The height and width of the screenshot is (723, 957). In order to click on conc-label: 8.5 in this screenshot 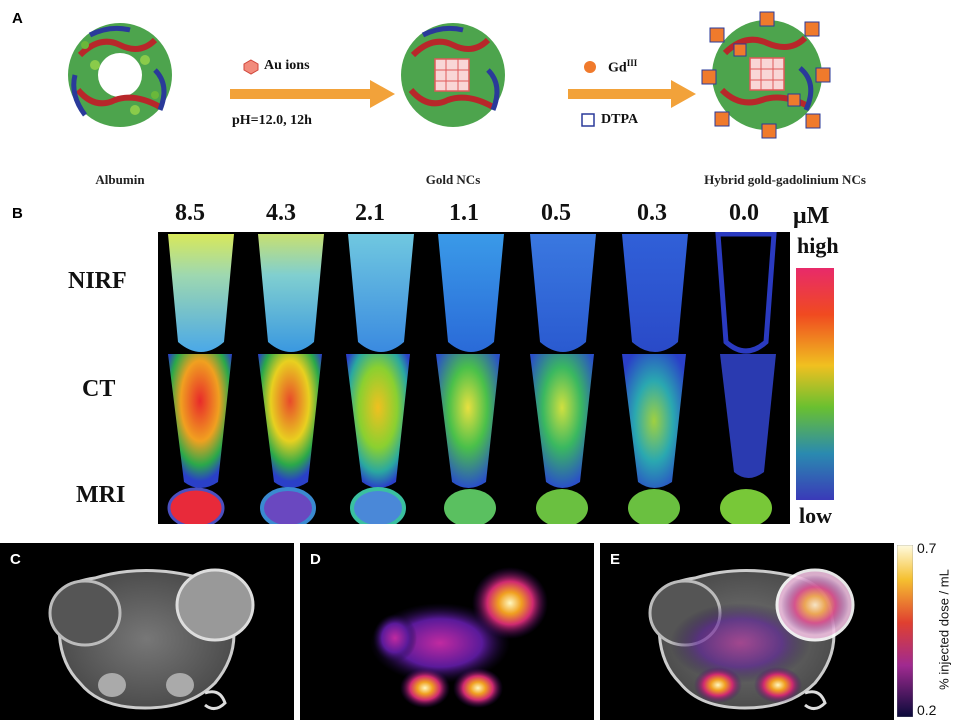, I will do `click(190, 213)`.